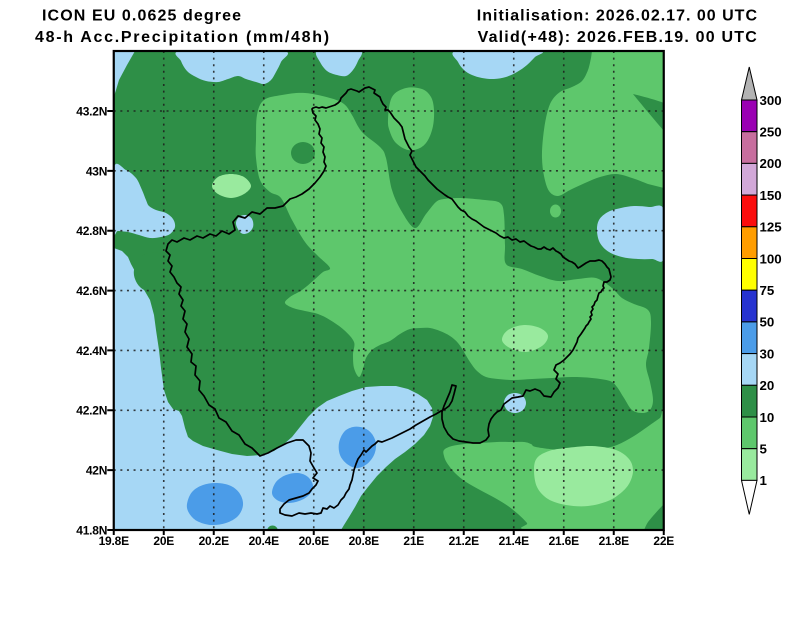  What do you see at coordinates (767, 417) in the screenshot?
I see `svg-text: 10` at bounding box center [767, 417].